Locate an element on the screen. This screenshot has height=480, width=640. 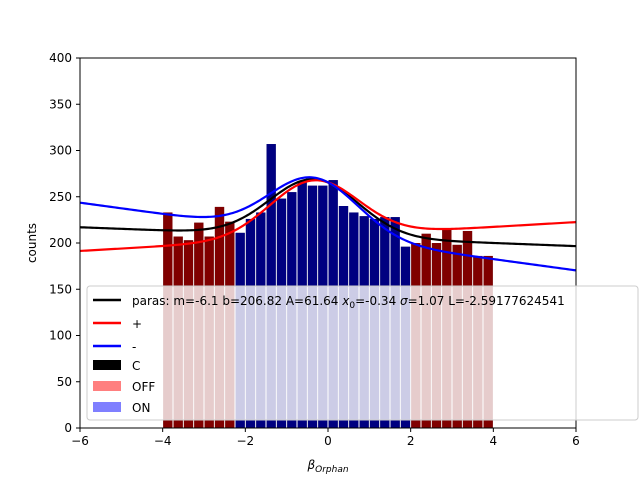
x-axis-label-subscript: Orphan is located at coordinates (332, 470).